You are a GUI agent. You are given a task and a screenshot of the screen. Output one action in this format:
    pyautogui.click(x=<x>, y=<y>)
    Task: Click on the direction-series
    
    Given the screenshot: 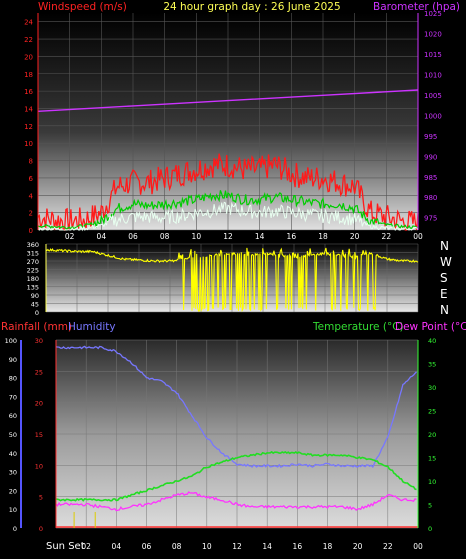 What is the action you would take?
    pyautogui.click(x=232, y=280)
    